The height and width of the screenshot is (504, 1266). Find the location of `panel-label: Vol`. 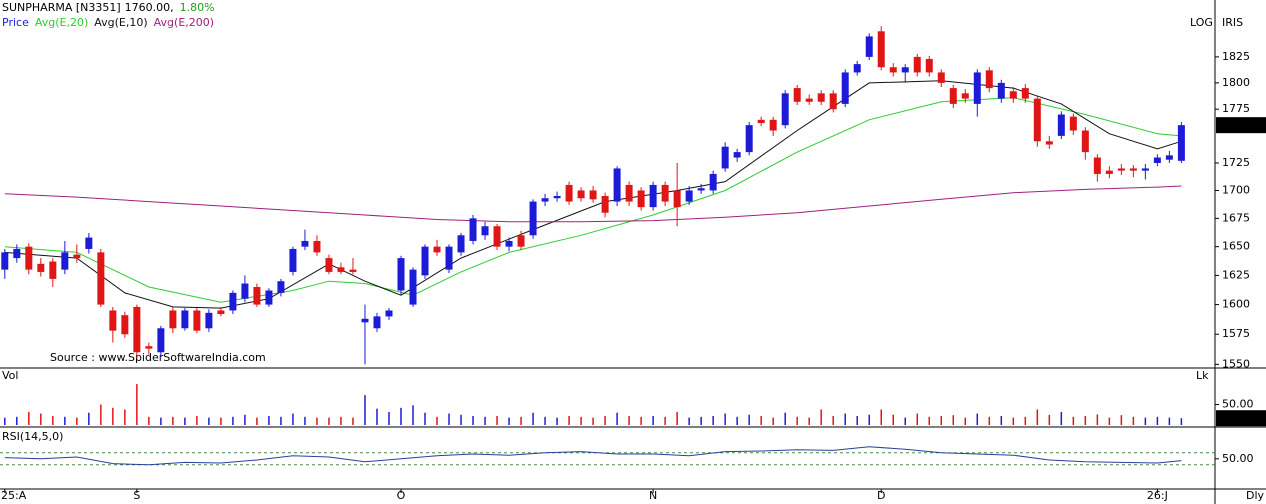

panel-label: Vol is located at coordinates (10, 375).